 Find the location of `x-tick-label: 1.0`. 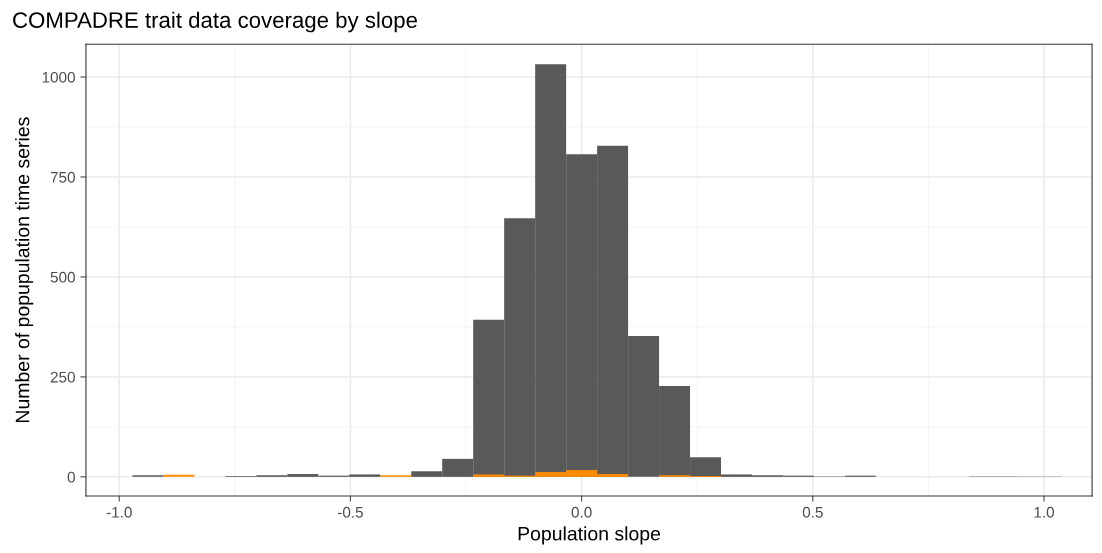

x-tick-label: 1.0 is located at coordinates (1044, 512).